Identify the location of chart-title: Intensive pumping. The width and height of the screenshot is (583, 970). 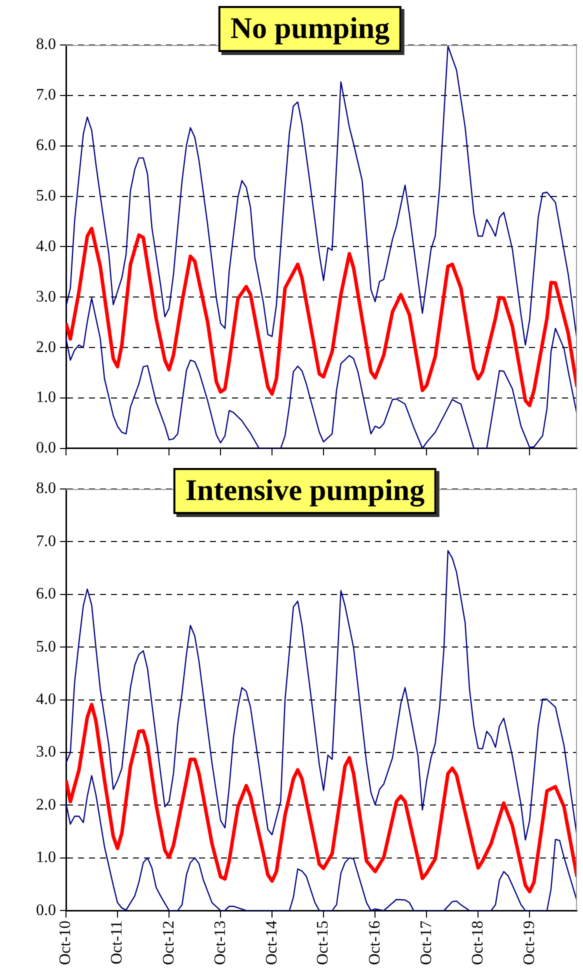
(305, 491).